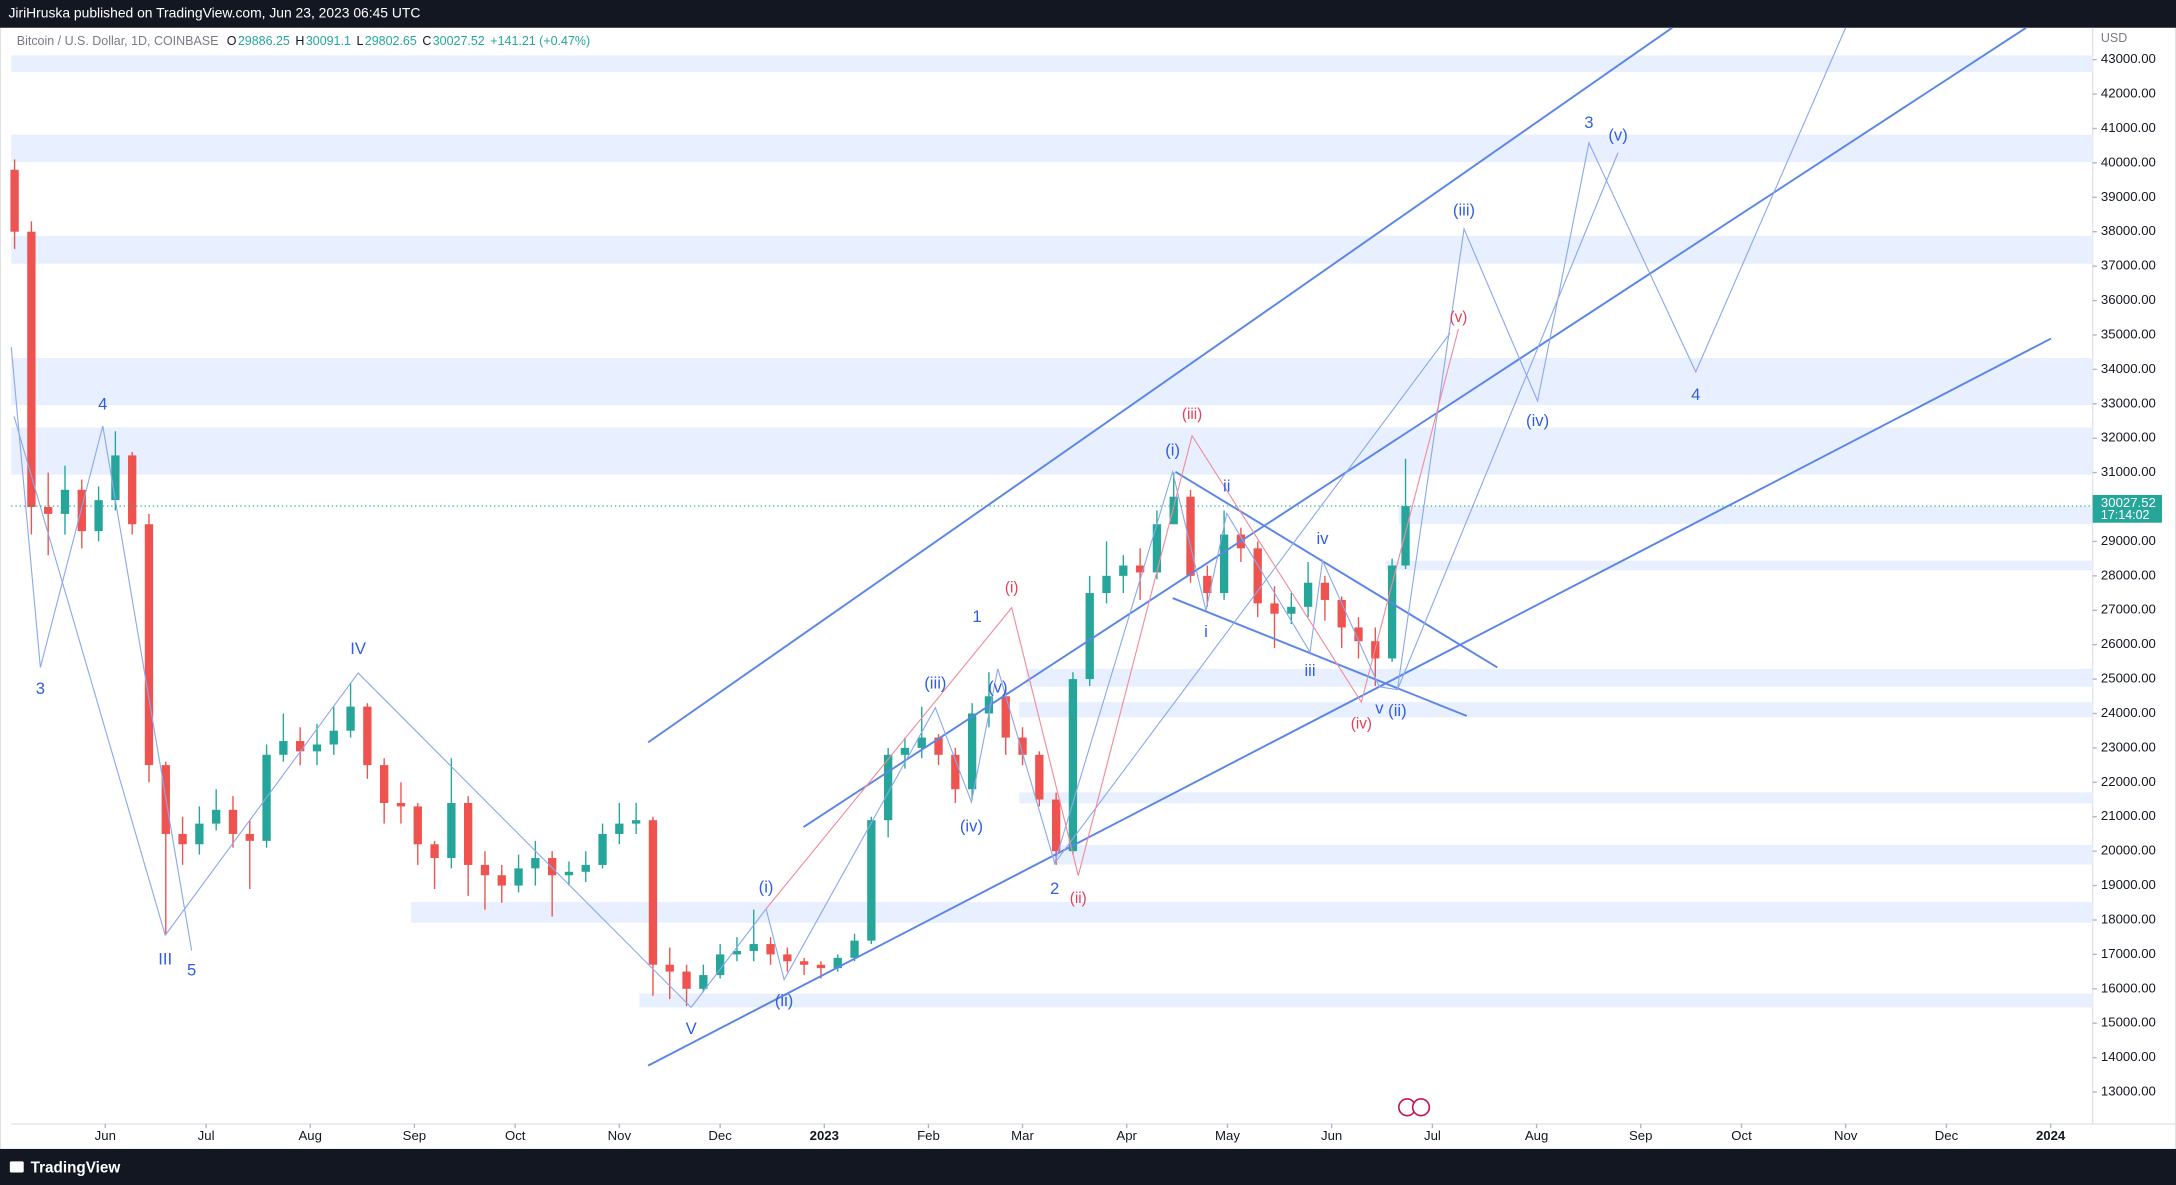 This screenshot has height=1185, width=2176. I want to click on y-tick-label: 21000.00, so click(2128, 815).